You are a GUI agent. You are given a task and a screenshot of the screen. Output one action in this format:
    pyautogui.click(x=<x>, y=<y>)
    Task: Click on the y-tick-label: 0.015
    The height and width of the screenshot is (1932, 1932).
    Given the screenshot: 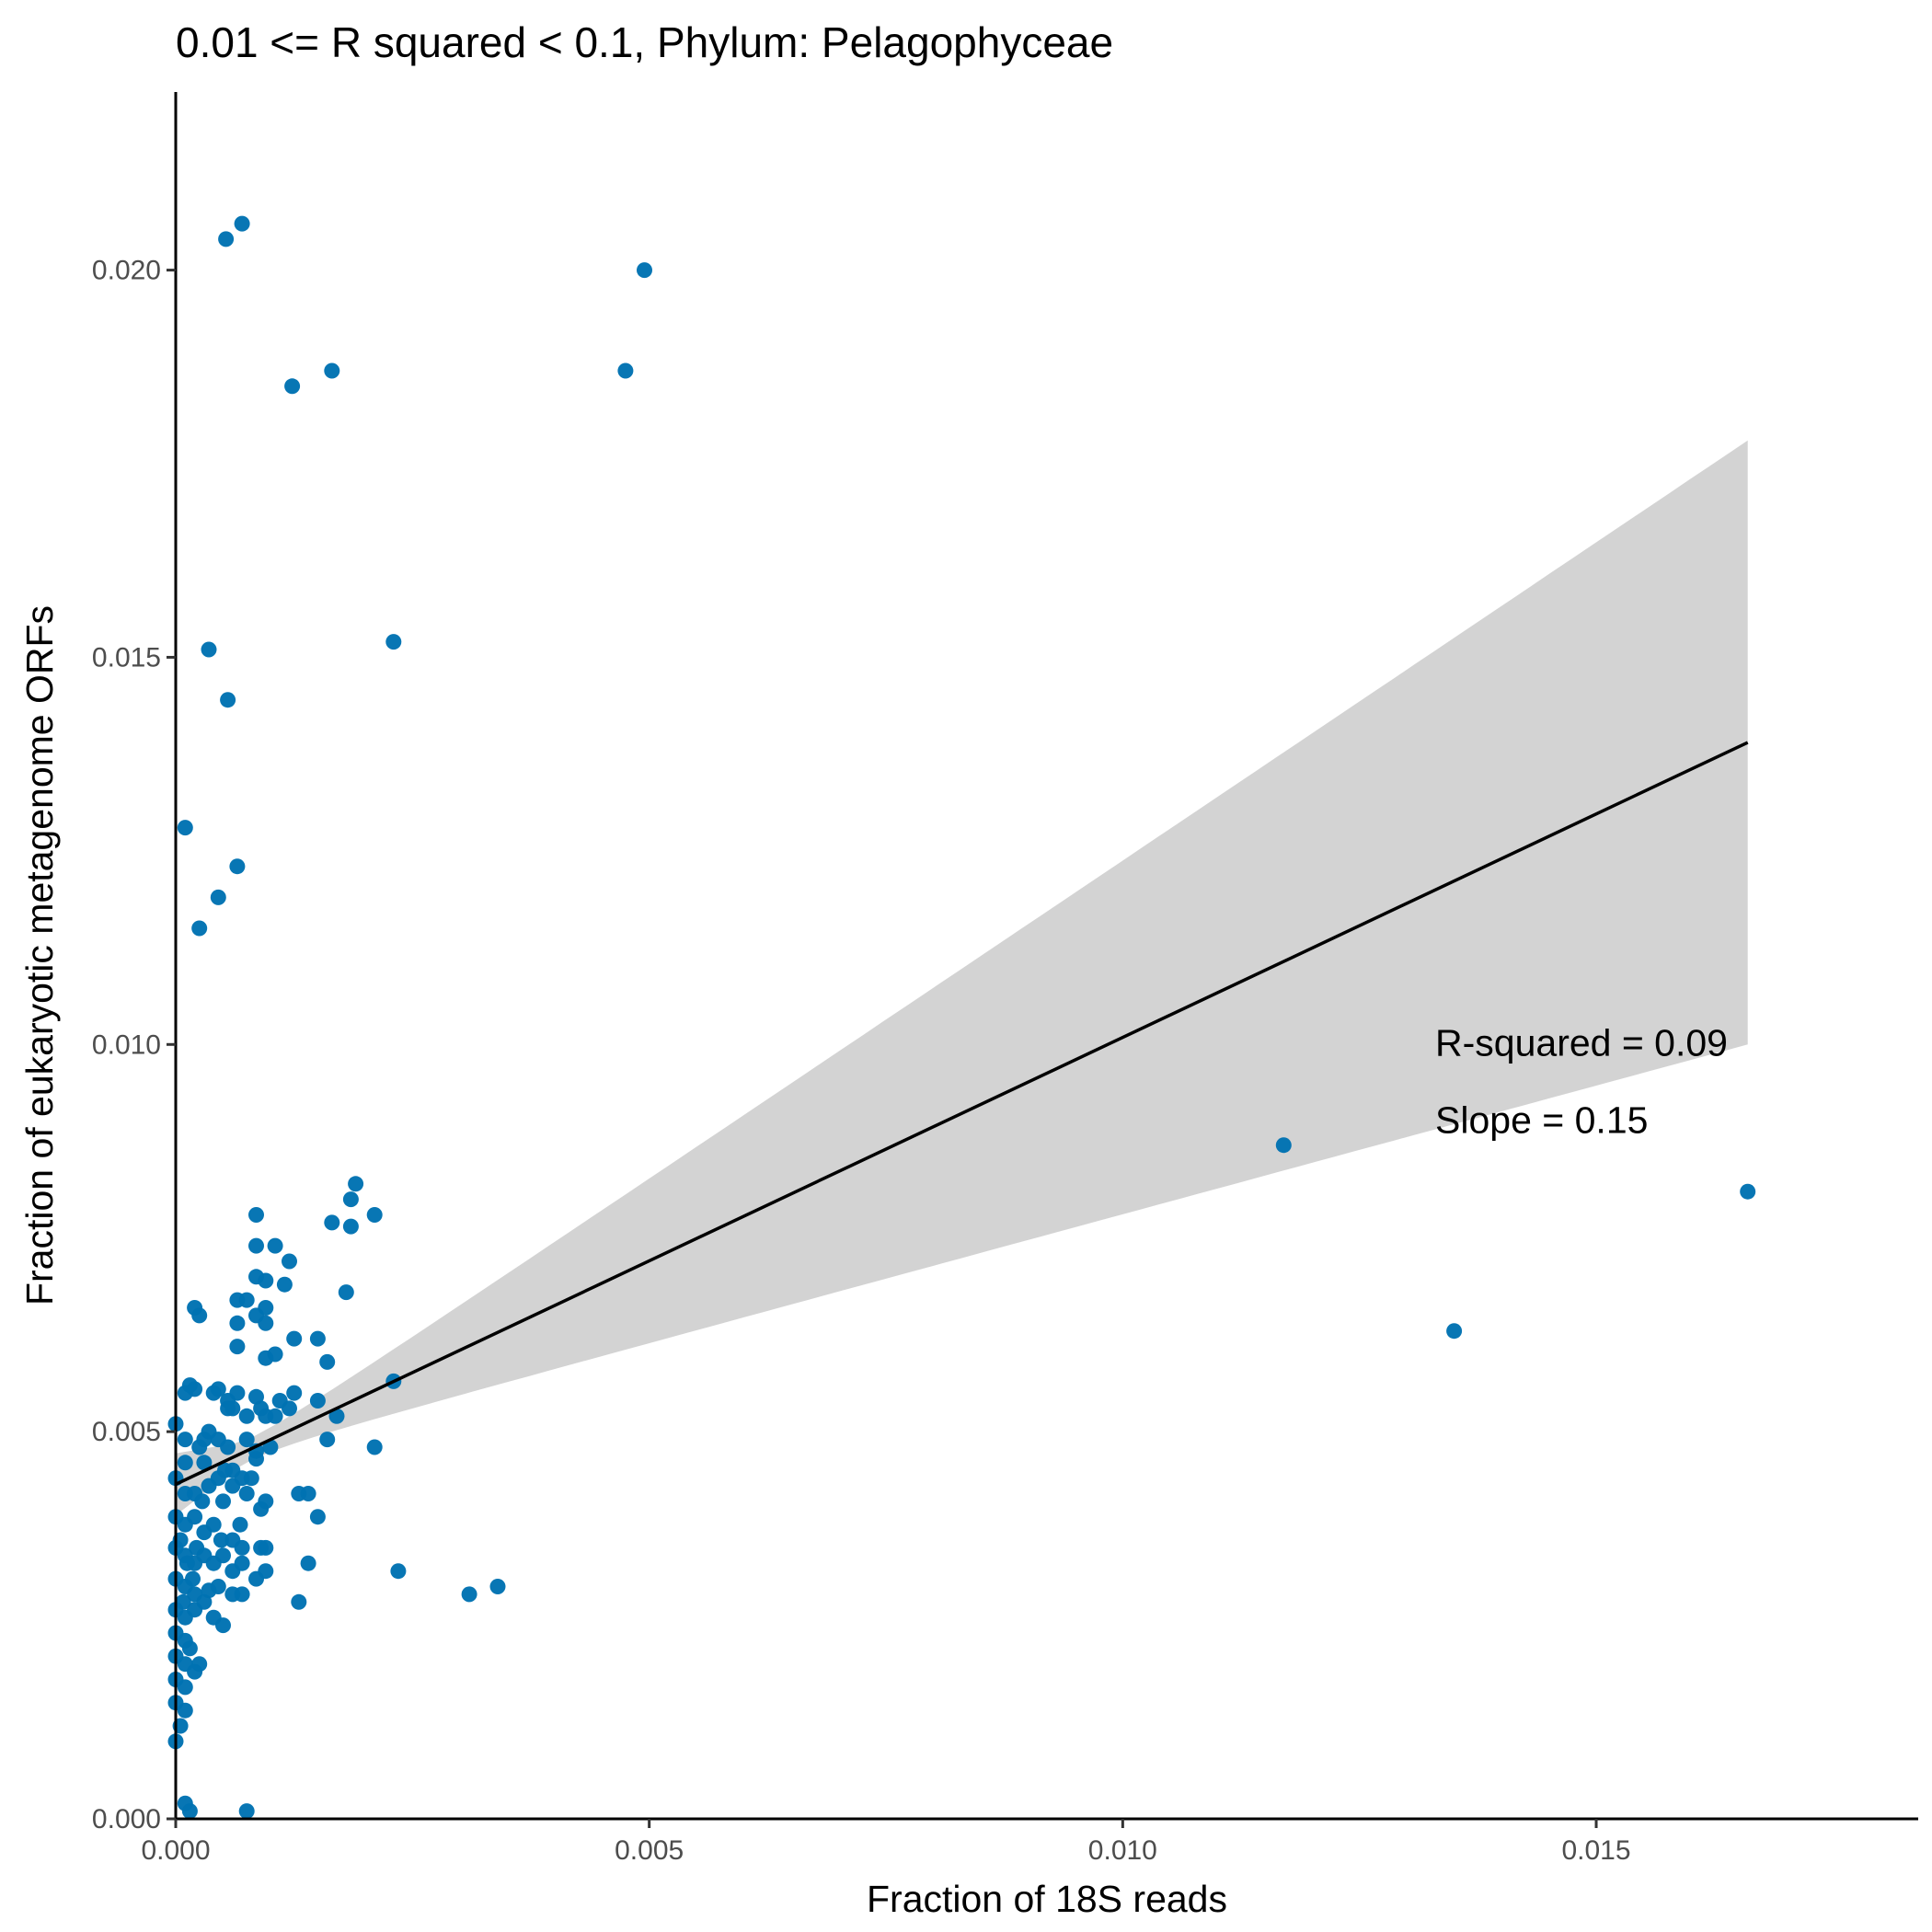 What is the action you would take?
    pyautogui.click(x=126, y=657)
    